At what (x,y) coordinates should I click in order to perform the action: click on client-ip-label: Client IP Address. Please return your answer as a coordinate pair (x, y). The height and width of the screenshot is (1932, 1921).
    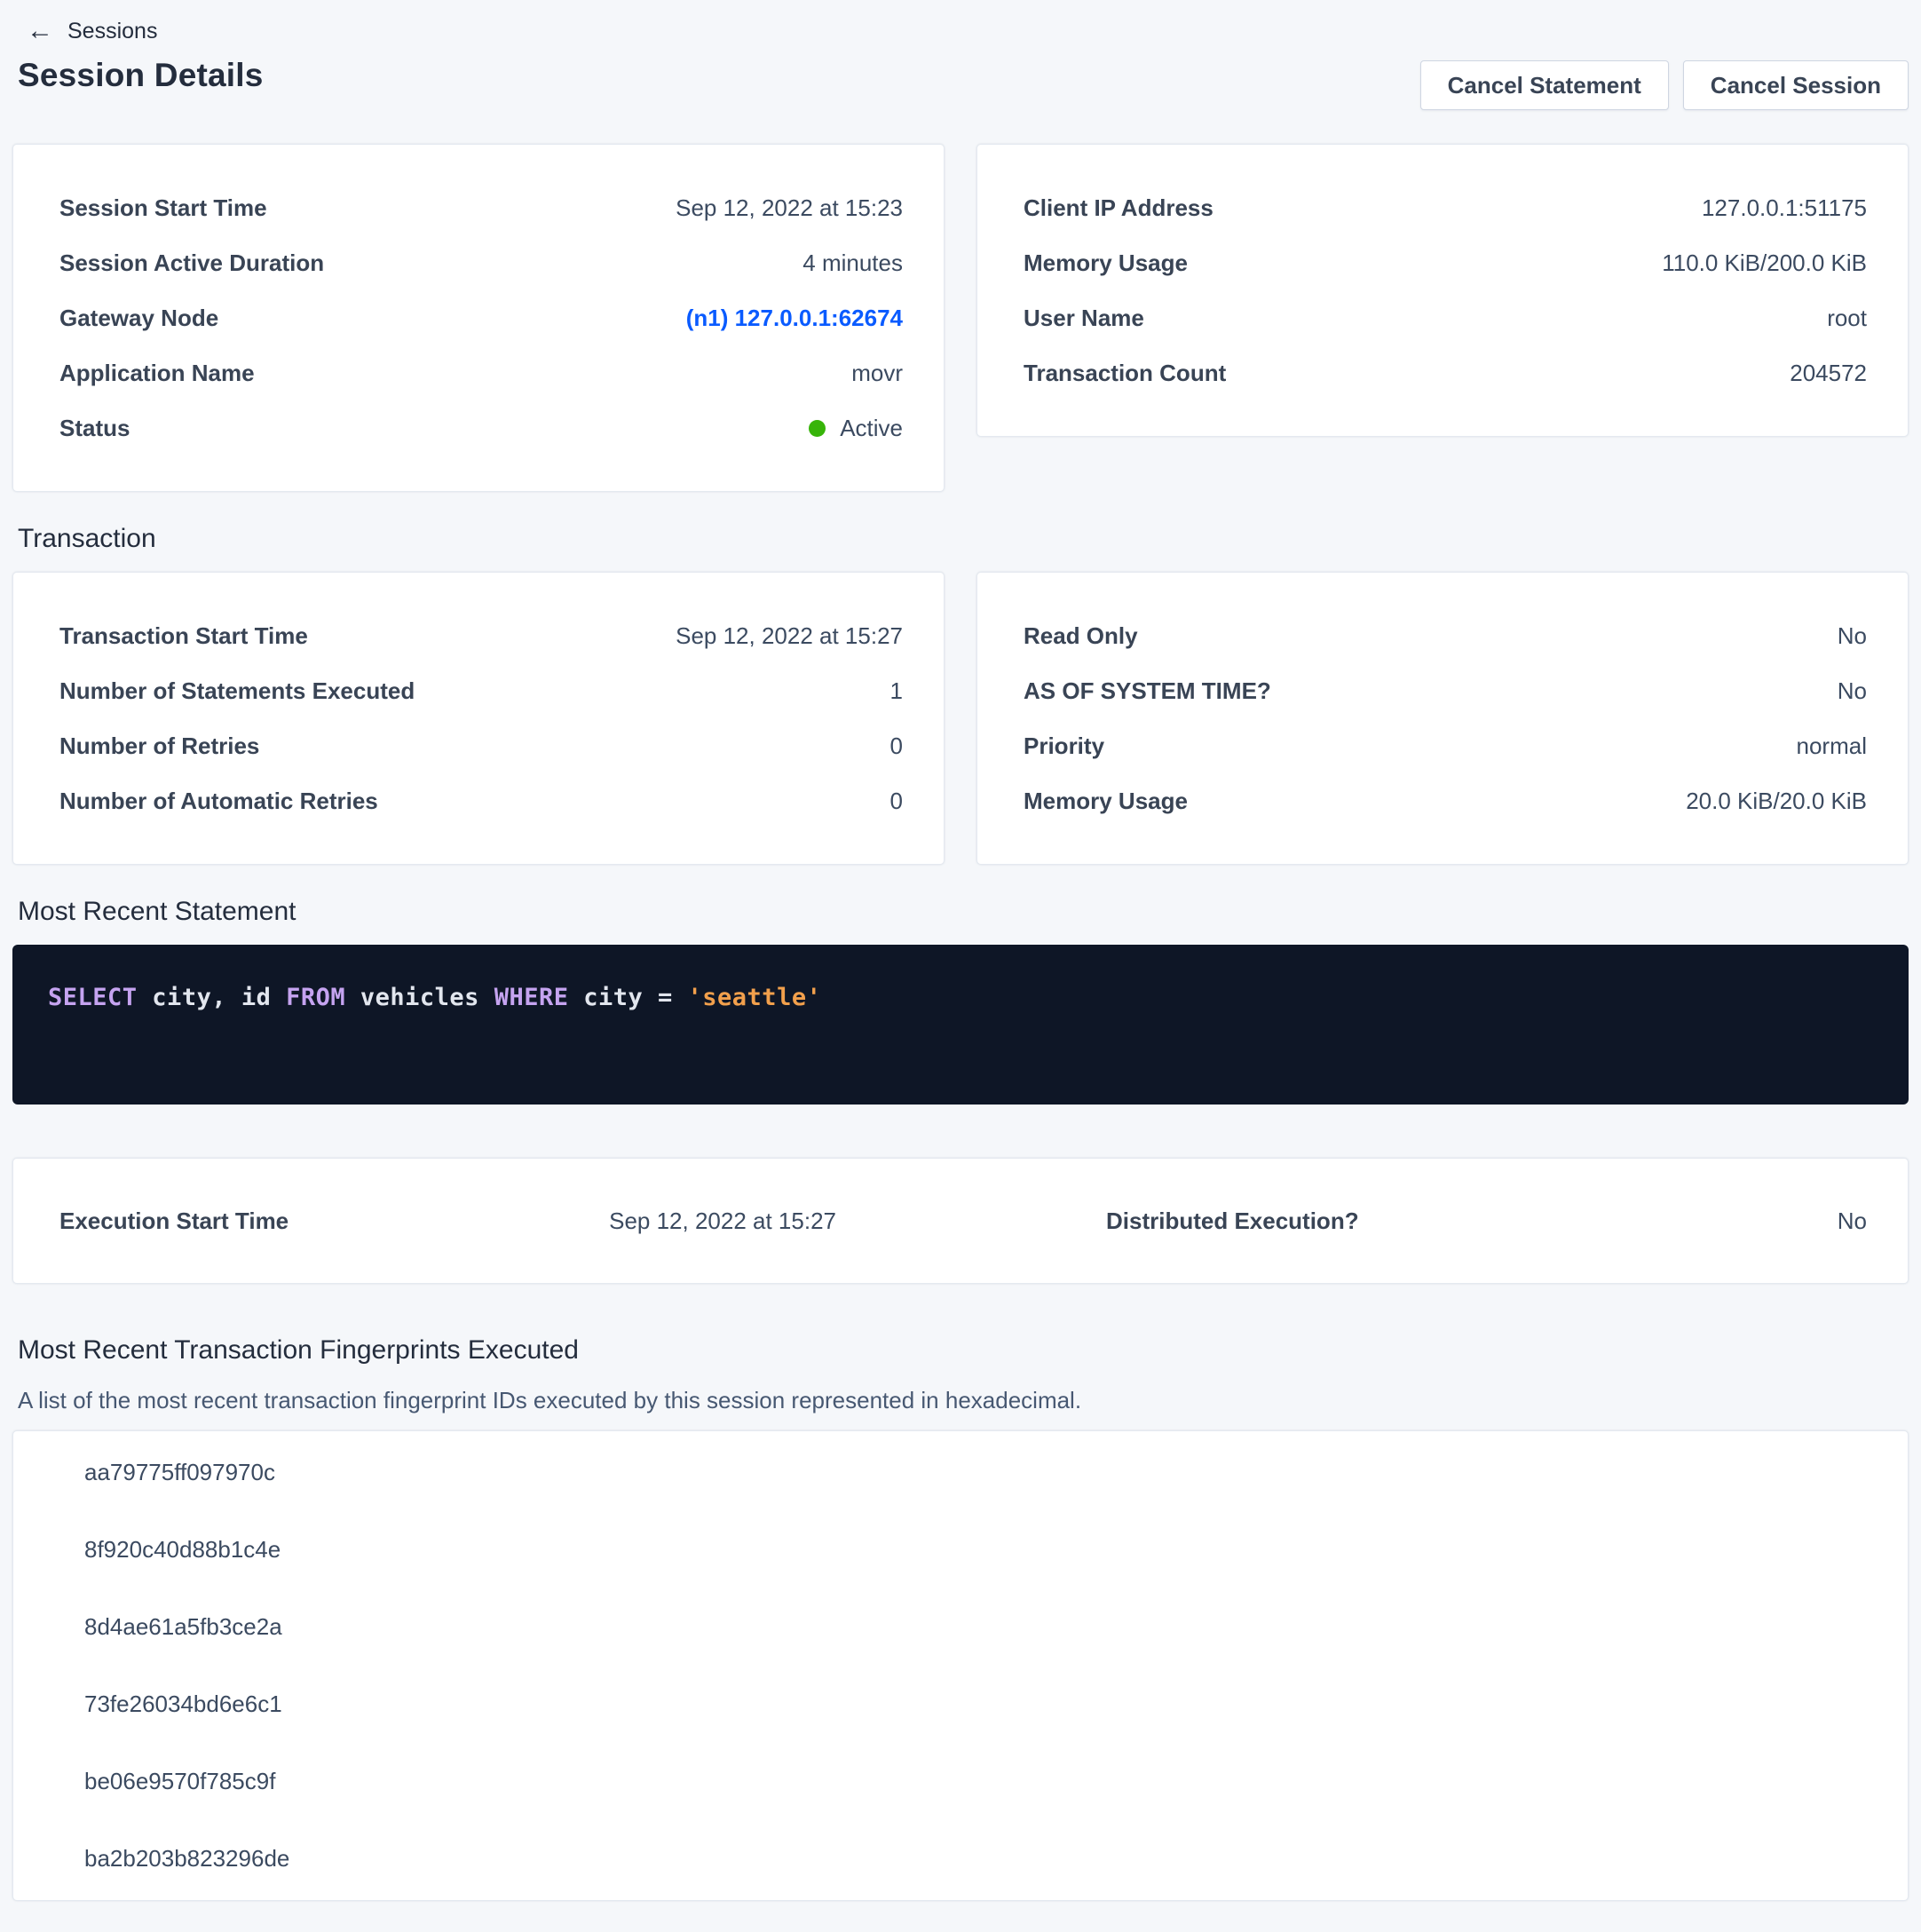
    Looking at the image, I should click on (1118, 207).